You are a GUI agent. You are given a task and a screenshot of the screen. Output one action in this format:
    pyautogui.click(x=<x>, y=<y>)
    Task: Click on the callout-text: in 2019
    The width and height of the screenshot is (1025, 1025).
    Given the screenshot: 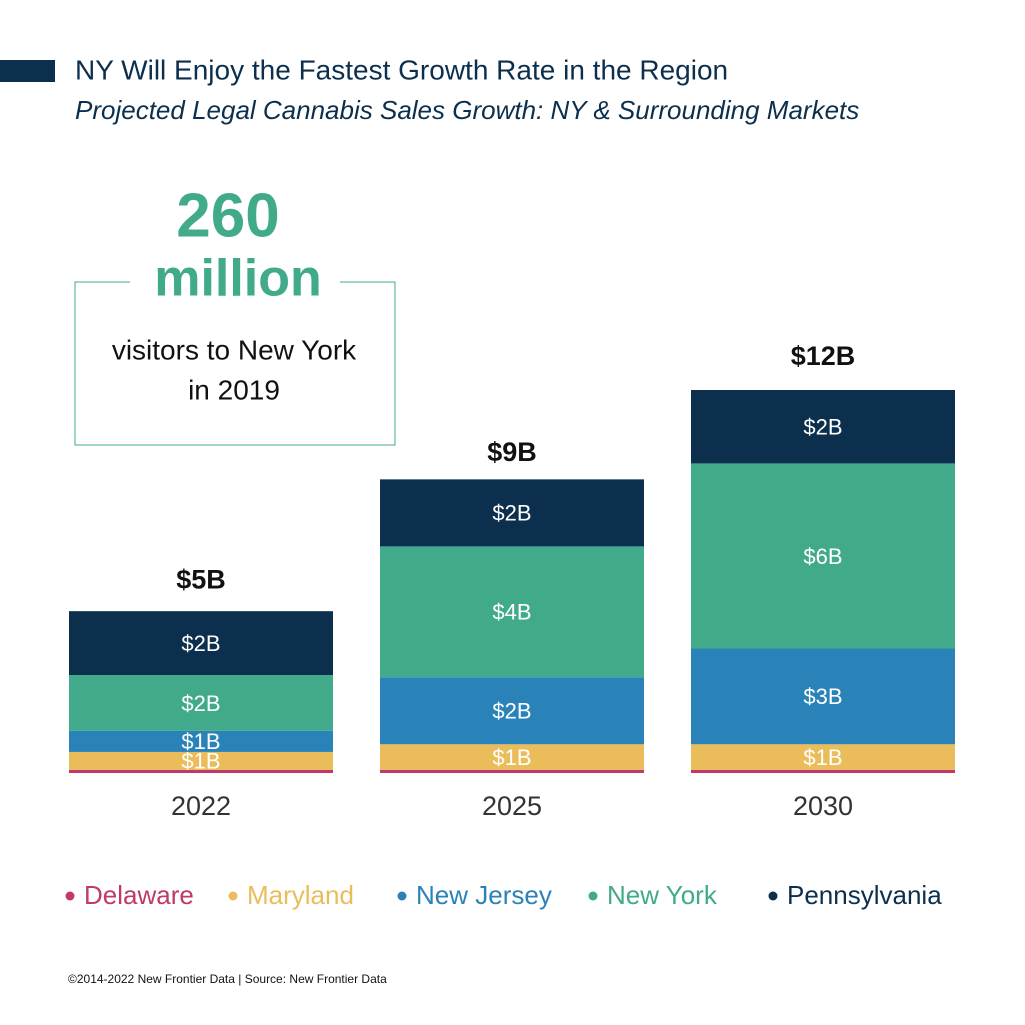 What is the action you would take?
    pyautogui.click(x=234, y=389)
    